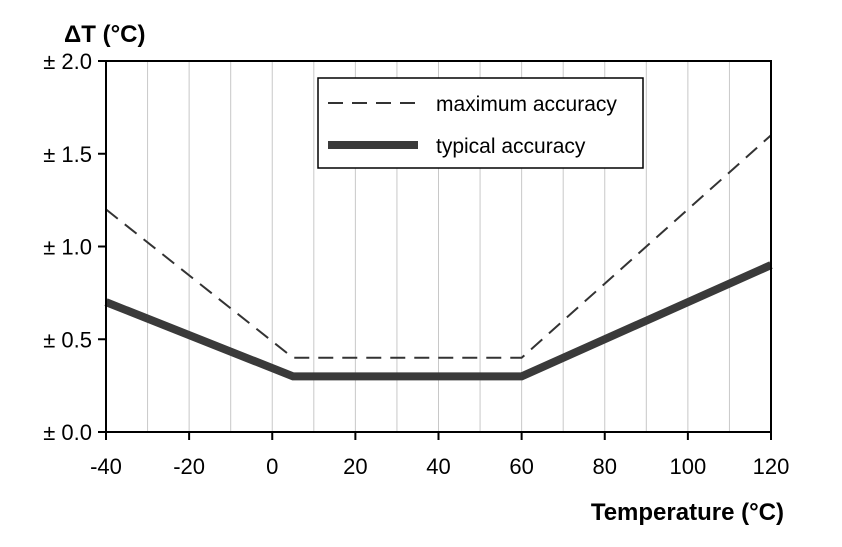 This screenshot has height=547, width=842. What do you see at coordinates (67, 339) in the screenshot?
I see `y-tick-label: ± 0.5` at bounding box center [67, 339].